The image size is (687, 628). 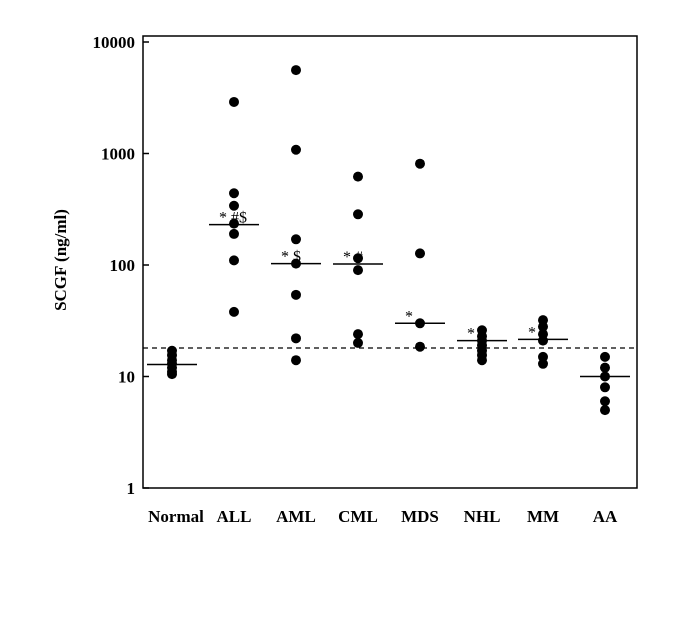 I want to click on significance-annotations: * #$ * $ * # * * *, so click(x=377, y=276).